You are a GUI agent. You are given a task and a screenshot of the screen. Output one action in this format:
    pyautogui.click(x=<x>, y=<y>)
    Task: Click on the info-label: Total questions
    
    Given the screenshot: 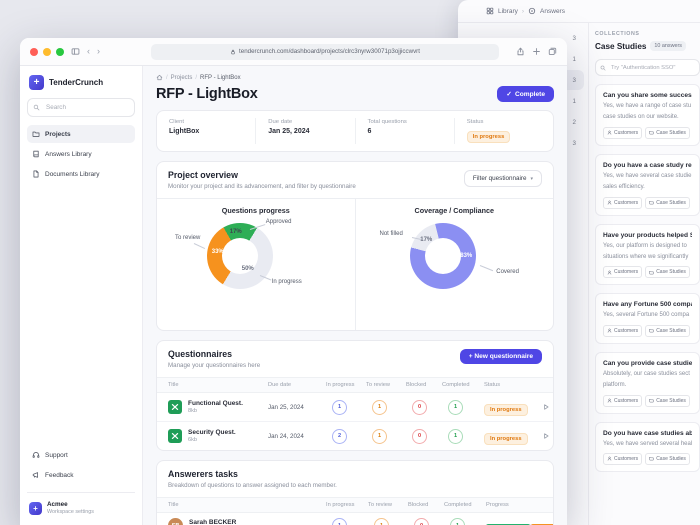 What is the action you would take?
    pyautogui.click(x=387, y=122)
    